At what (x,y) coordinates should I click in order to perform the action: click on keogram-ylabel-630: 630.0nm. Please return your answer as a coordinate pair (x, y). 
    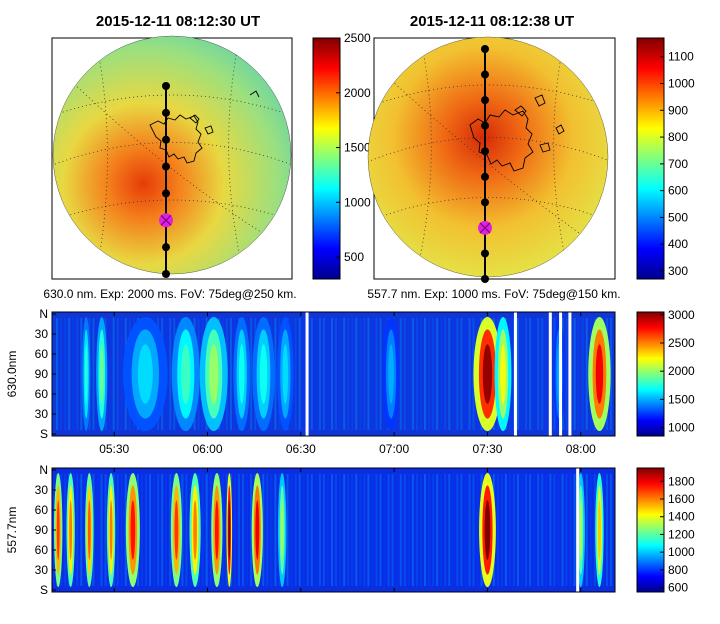
    Looking at the image, I should click on (12, 374).